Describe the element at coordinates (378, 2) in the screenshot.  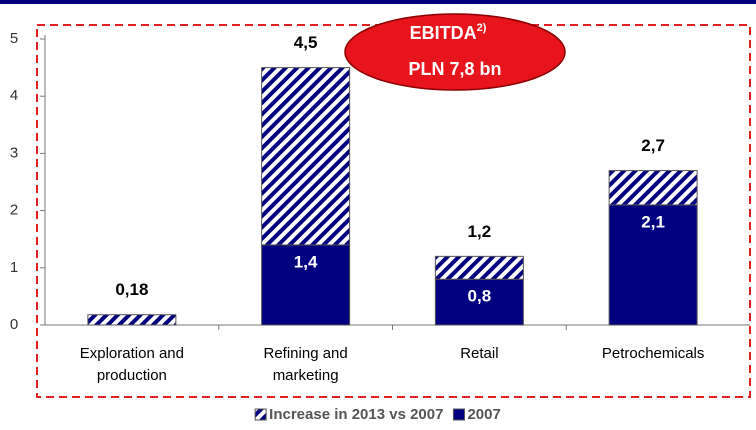
I see `top-bar` at that location.